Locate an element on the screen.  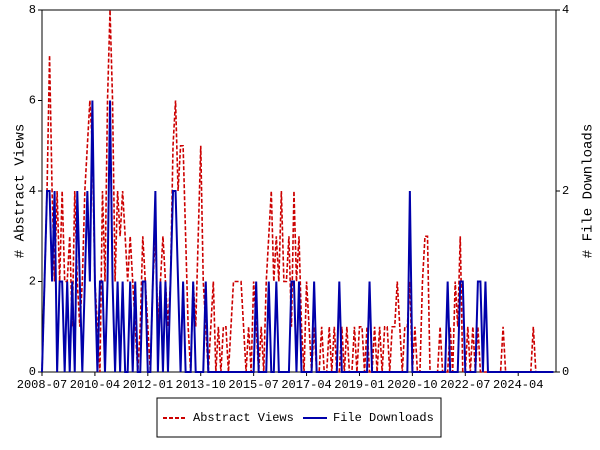
x-tick-label: 2022-07 is located at coordinates (465, 385).